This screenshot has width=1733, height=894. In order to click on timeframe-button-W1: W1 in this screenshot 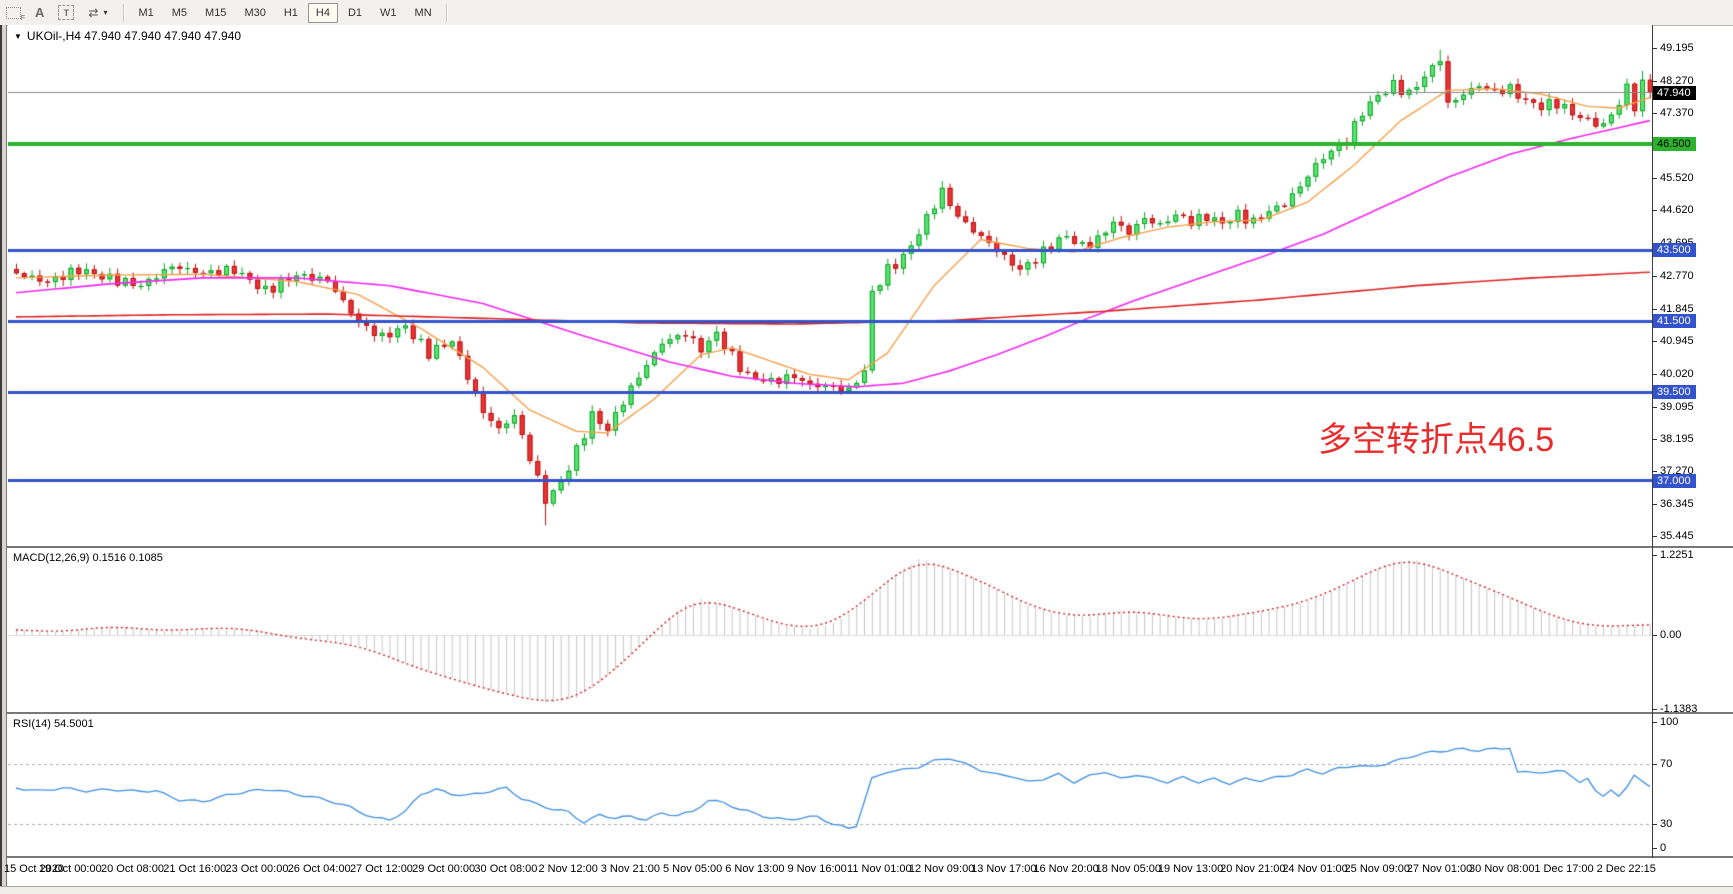, I will do `click(388, 12)`.